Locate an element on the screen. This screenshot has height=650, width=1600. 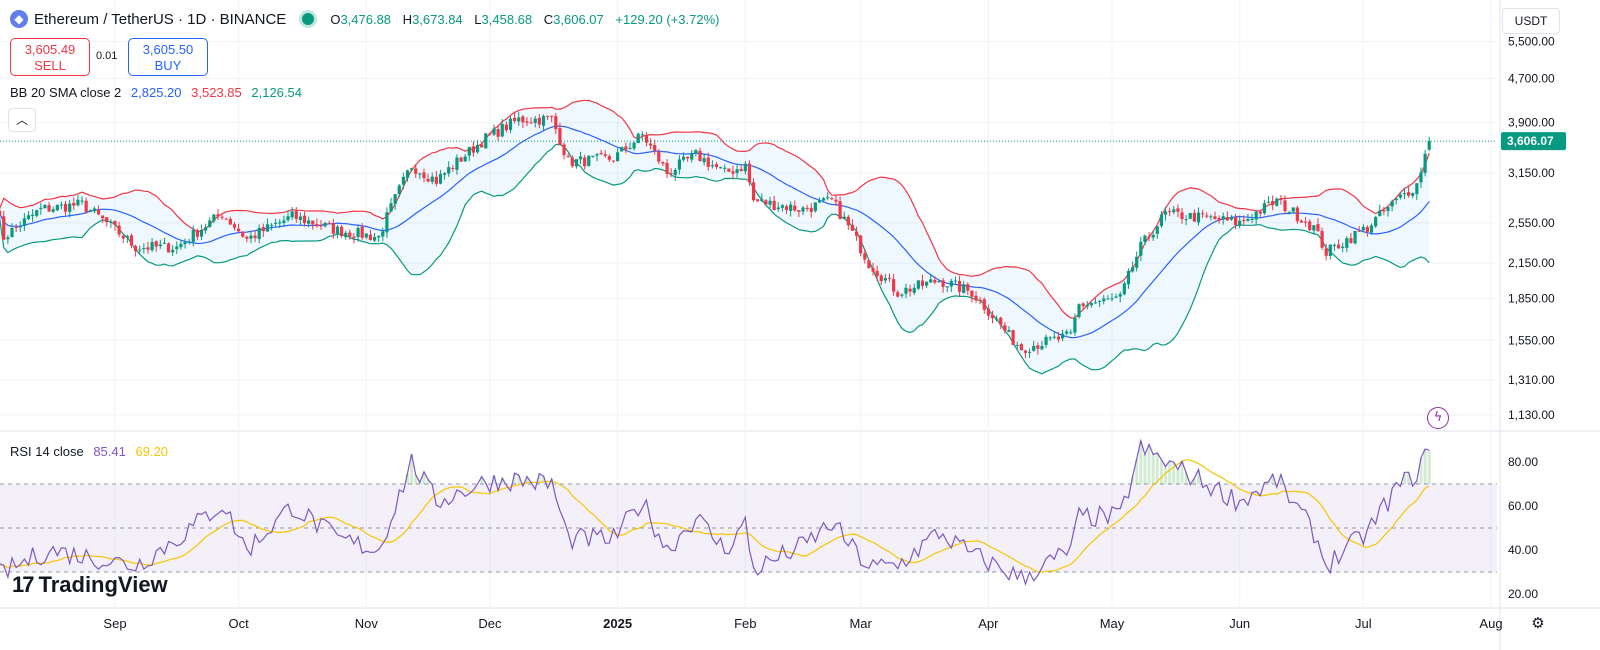
collapse-legend-button: ︿ is located at coordinates (22, 120).